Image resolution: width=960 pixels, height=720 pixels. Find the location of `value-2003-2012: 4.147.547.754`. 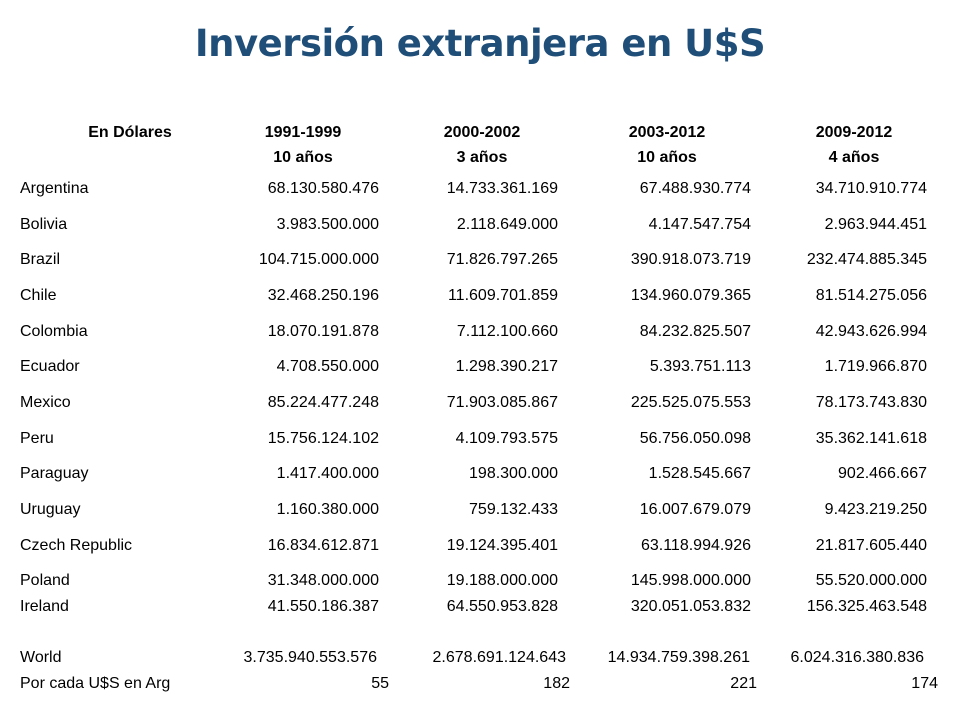

value-2003-2012: 4.147.547.754 is located at coordinates (699, 224).